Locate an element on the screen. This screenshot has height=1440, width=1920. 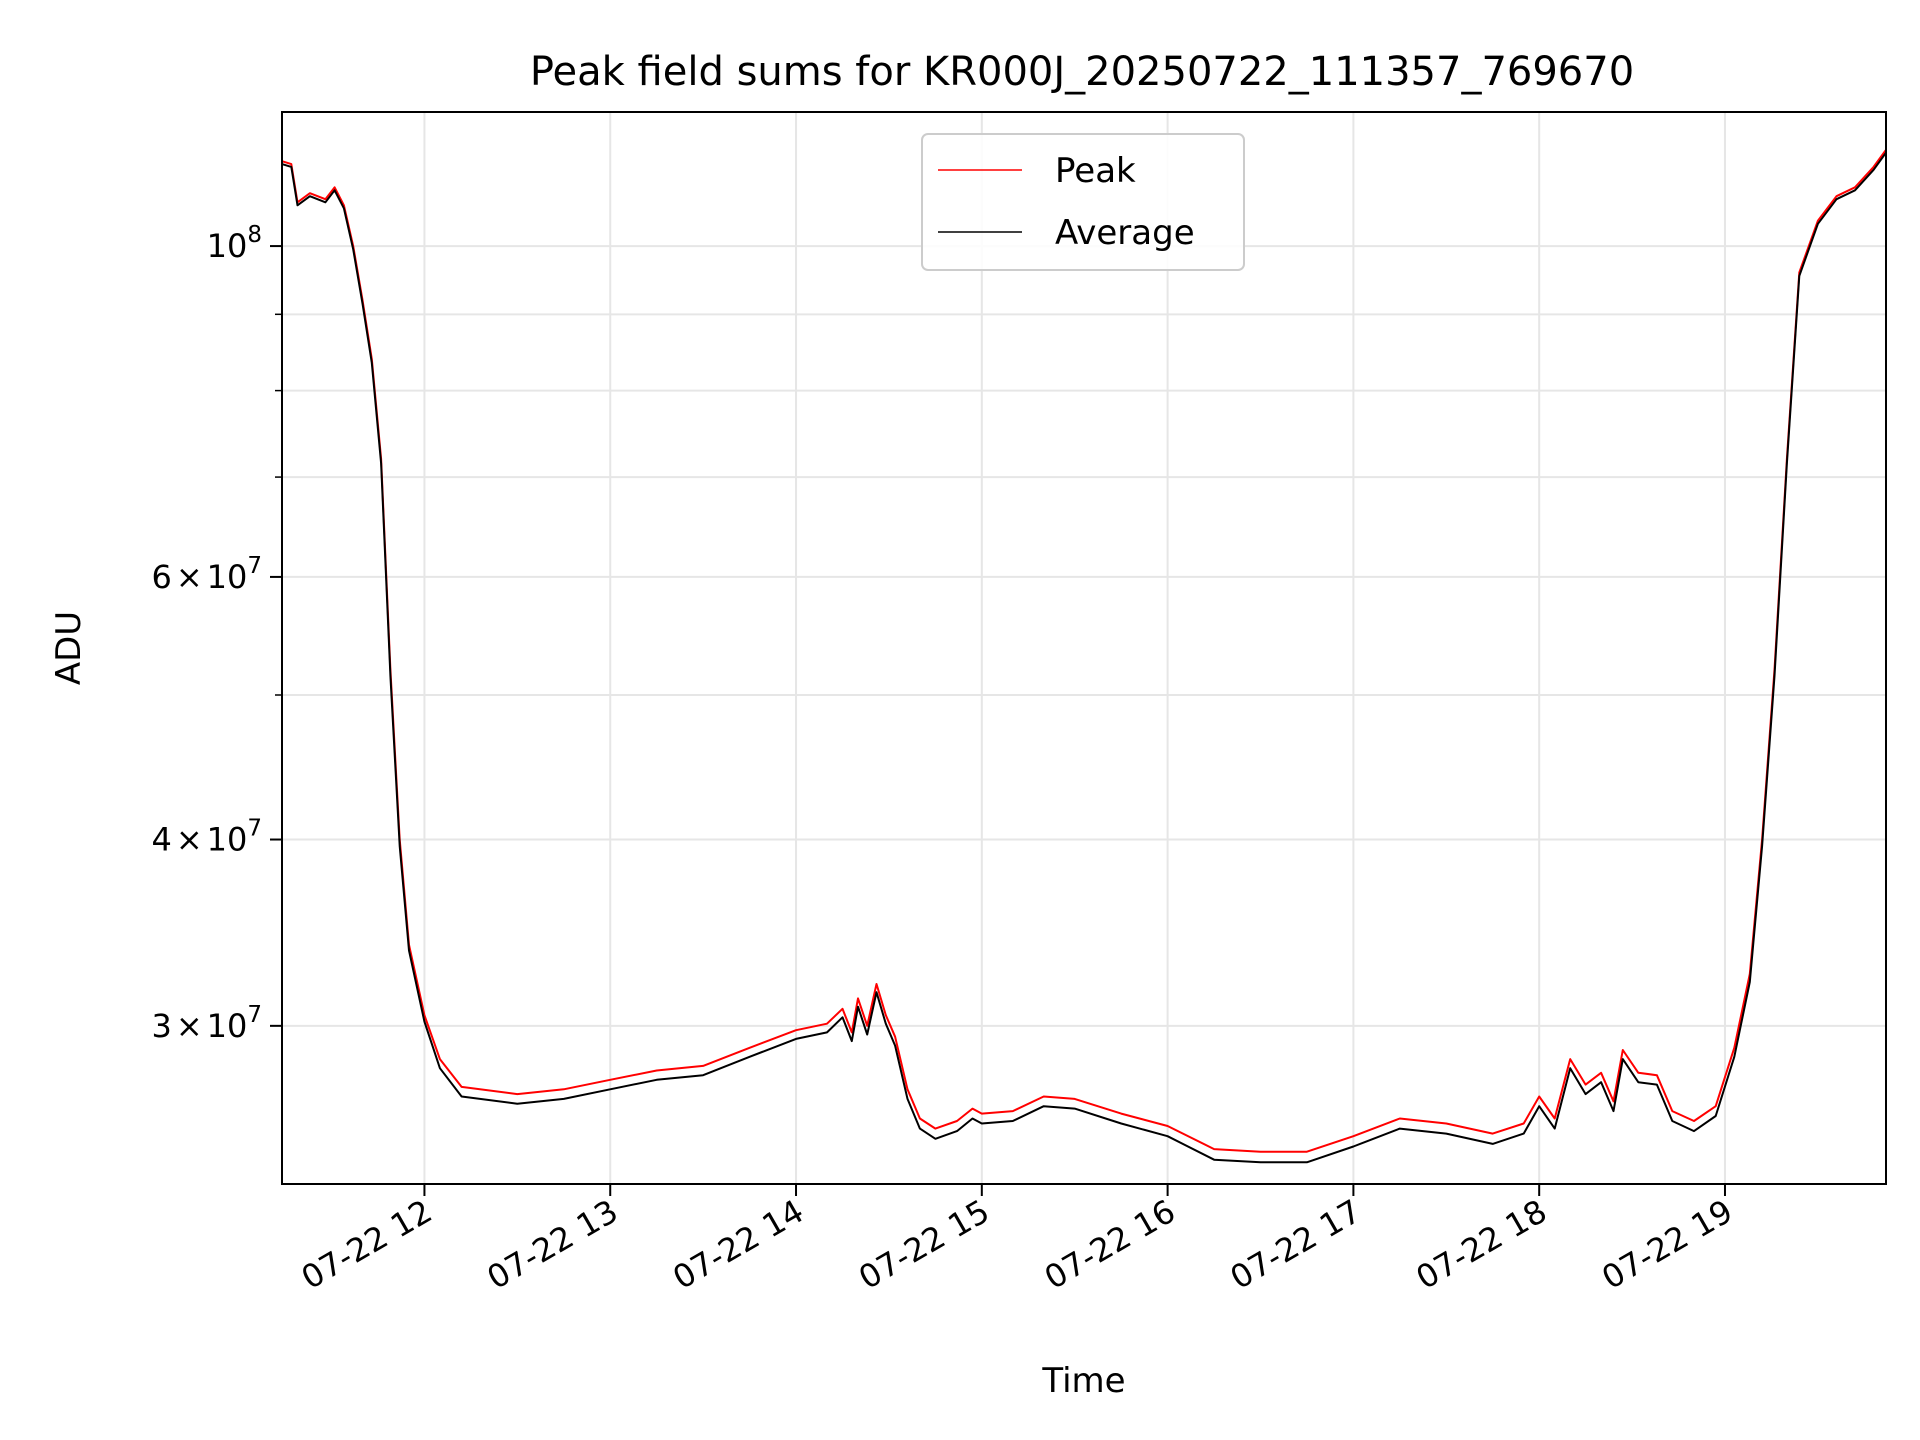
legend-label-average: Average is located at coordinates (1125, 233).